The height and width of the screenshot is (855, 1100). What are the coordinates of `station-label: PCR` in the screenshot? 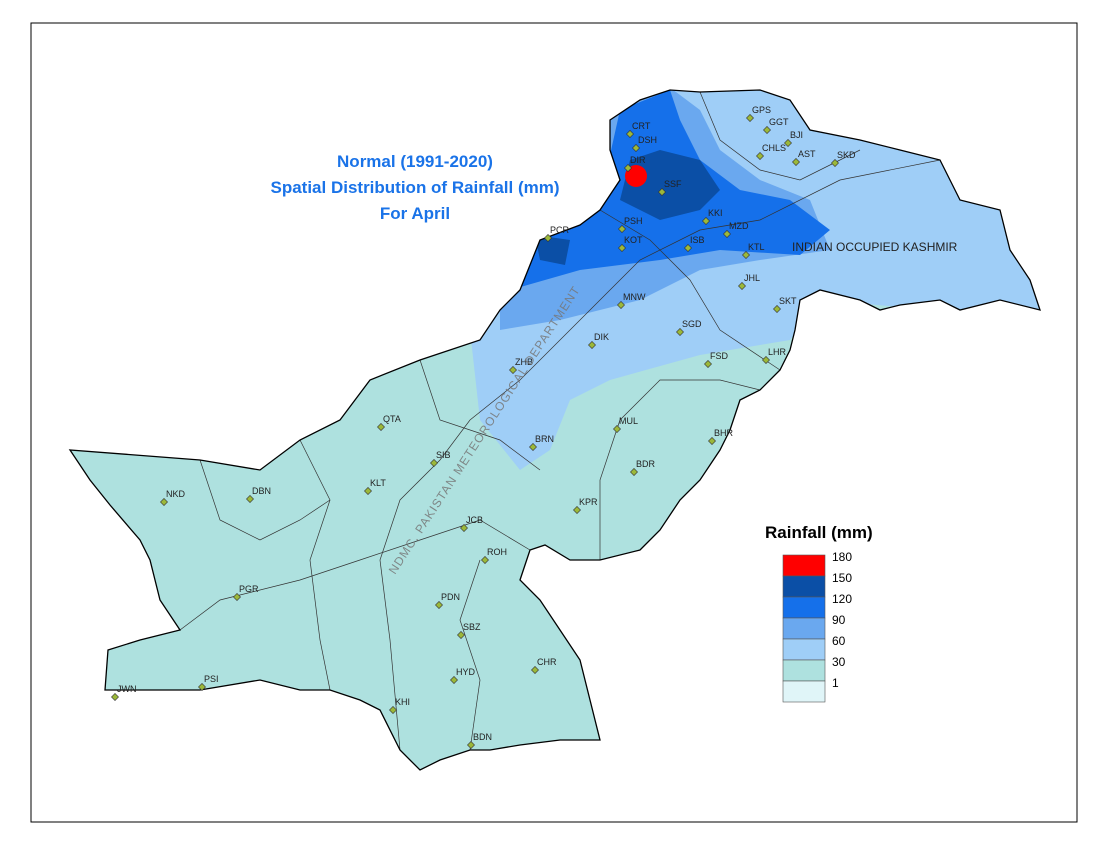 It's located at (560, 230).